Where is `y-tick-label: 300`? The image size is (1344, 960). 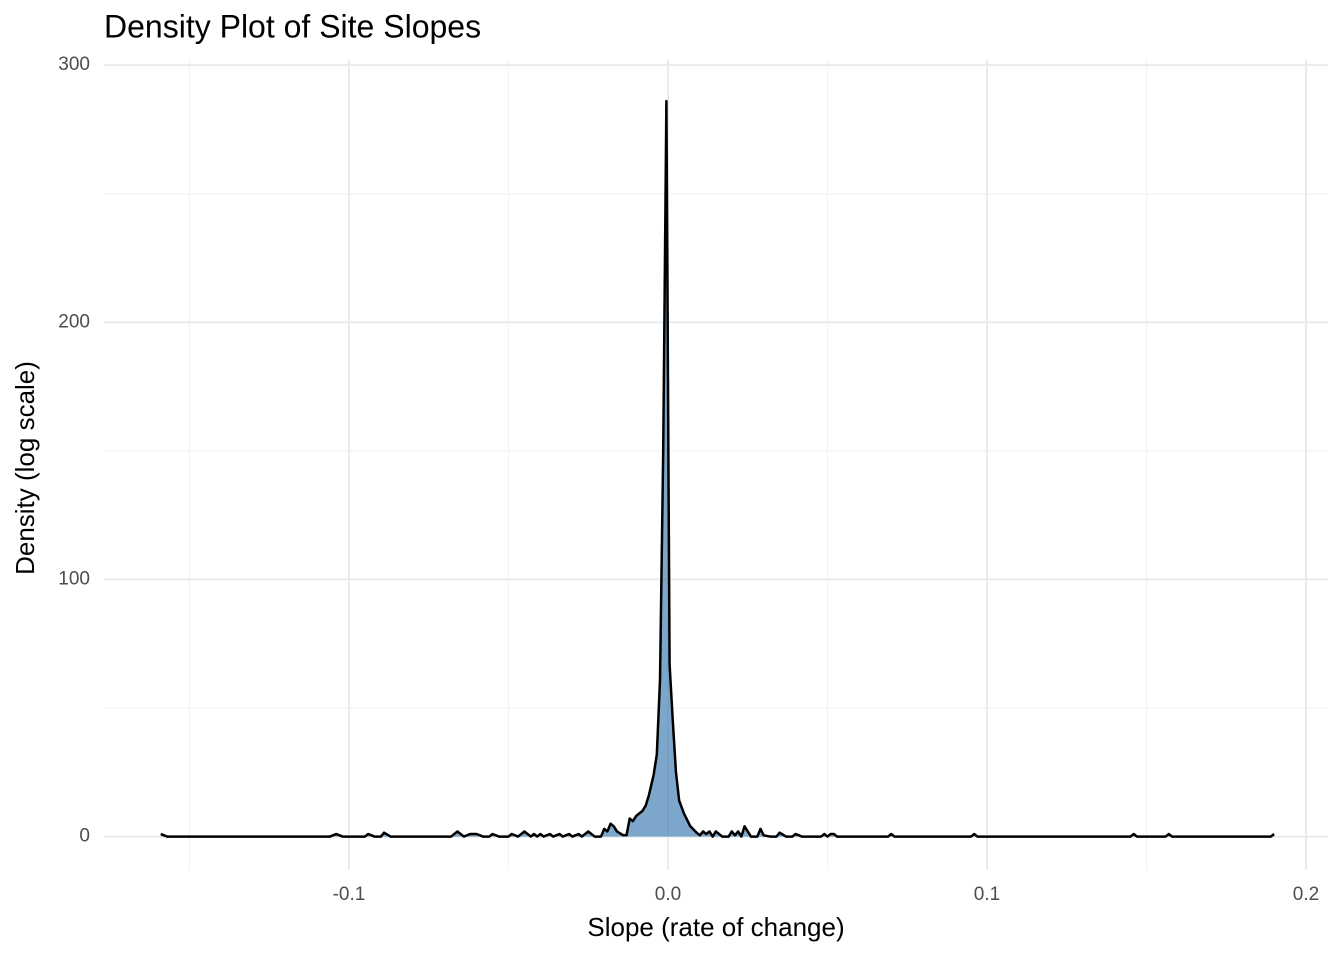 y-tick-label: 300 is located at coordinates (74, 64).